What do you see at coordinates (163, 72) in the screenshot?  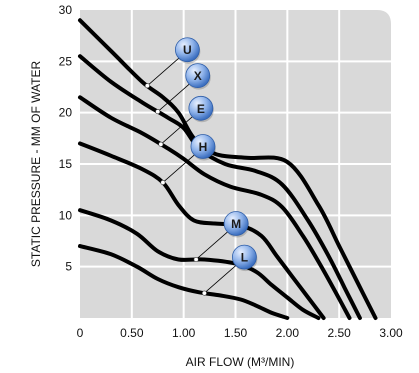 I see `callout-leader-u` at bounding box center [163, 72].